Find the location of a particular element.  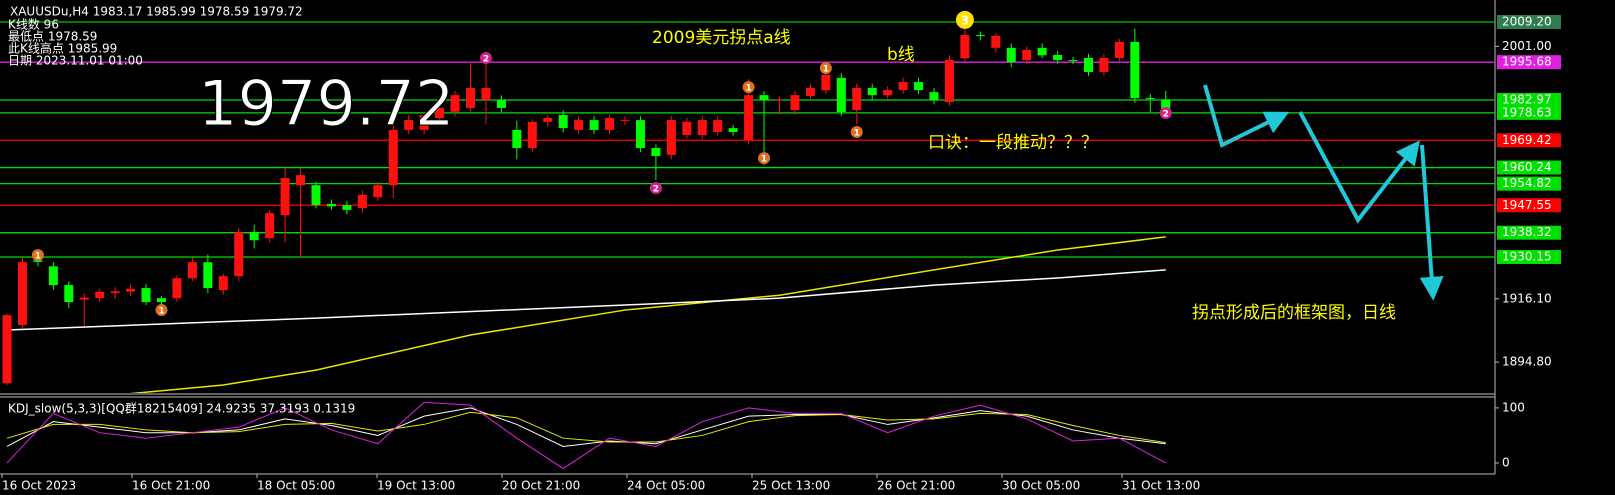

annotation: b线 is located at coordinates (901, 55).